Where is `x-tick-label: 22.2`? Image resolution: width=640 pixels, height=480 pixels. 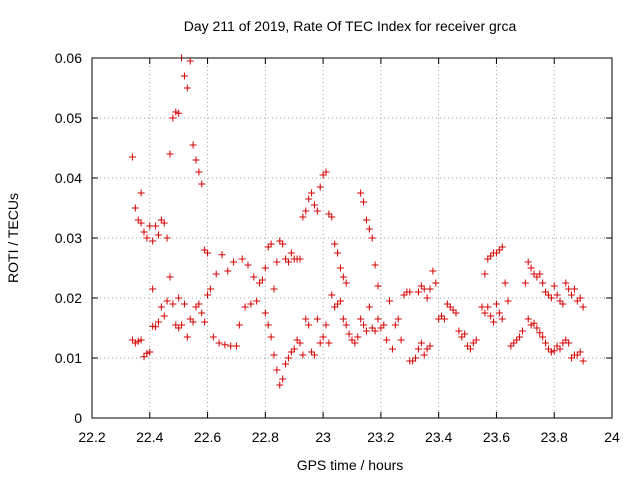 x-tick-label: 22.2 is located at coordinates (91, 437).